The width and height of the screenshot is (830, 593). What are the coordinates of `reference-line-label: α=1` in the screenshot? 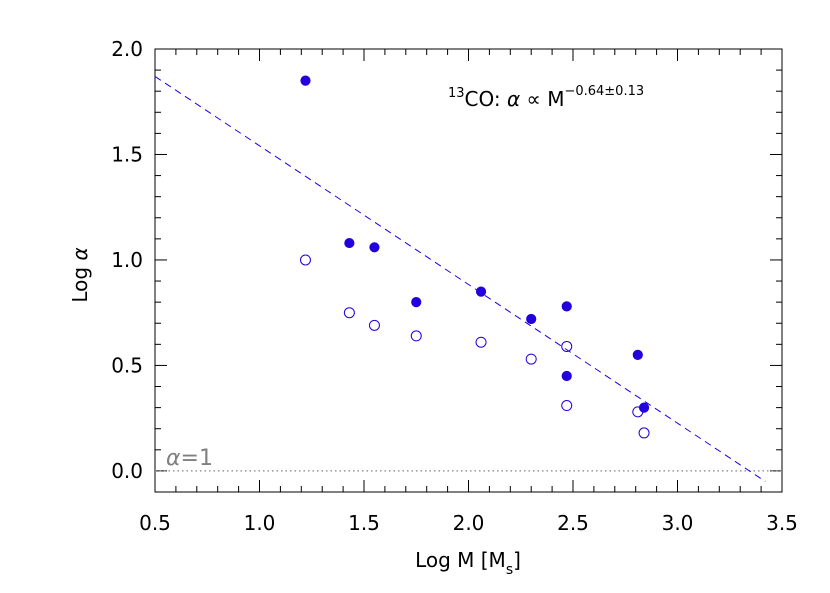 It's located at (189, 458).